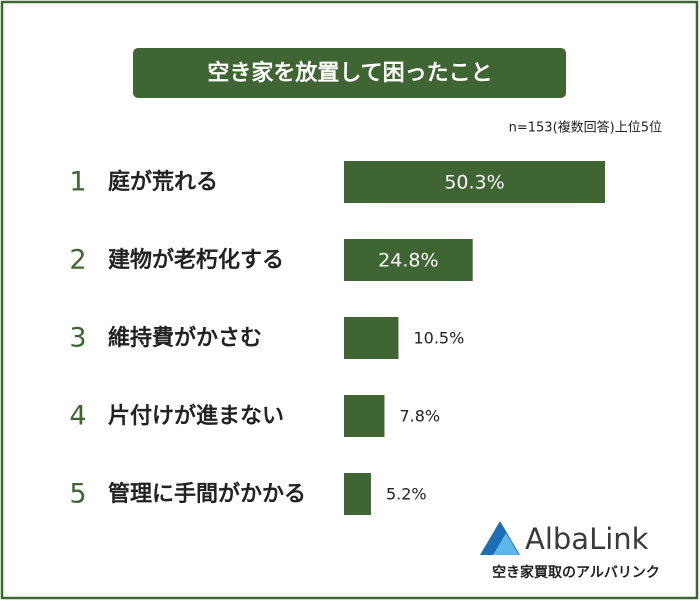 This screenshot has width=700, height=601. I want to click on value-label: 10.5%, so click(438, 338).